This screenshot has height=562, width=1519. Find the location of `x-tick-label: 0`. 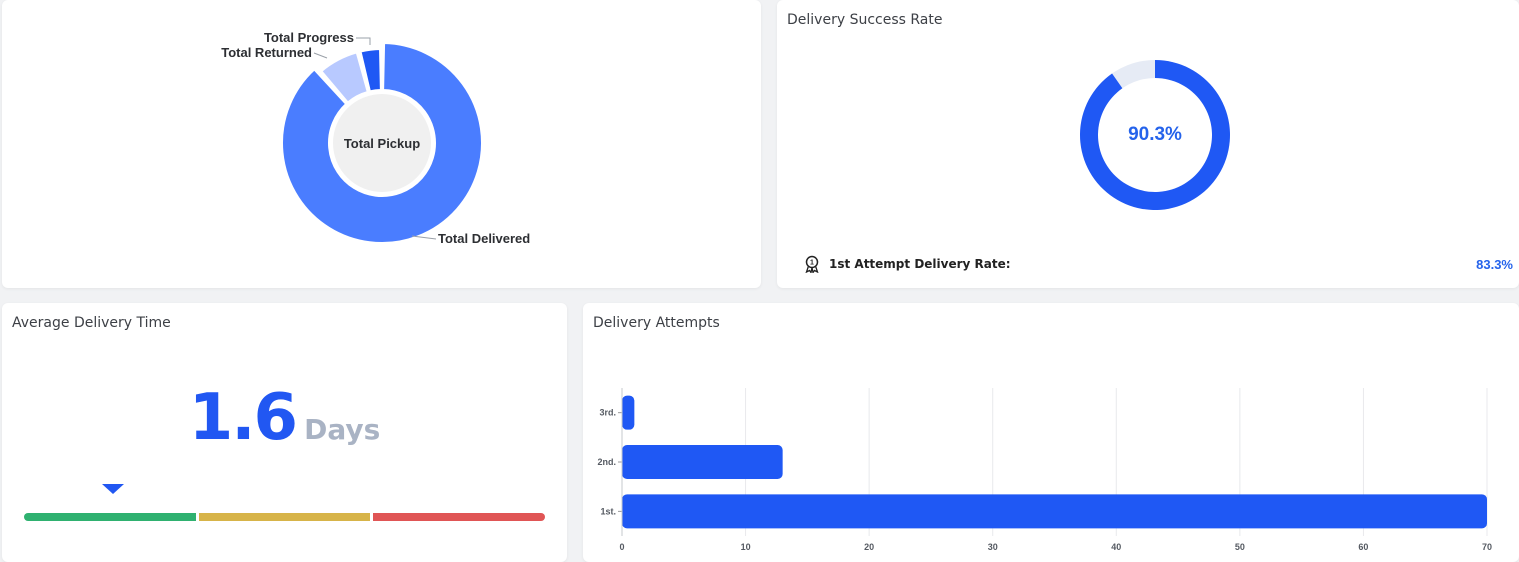

x-tick-label: 0 is located at coordinates (621, 547).